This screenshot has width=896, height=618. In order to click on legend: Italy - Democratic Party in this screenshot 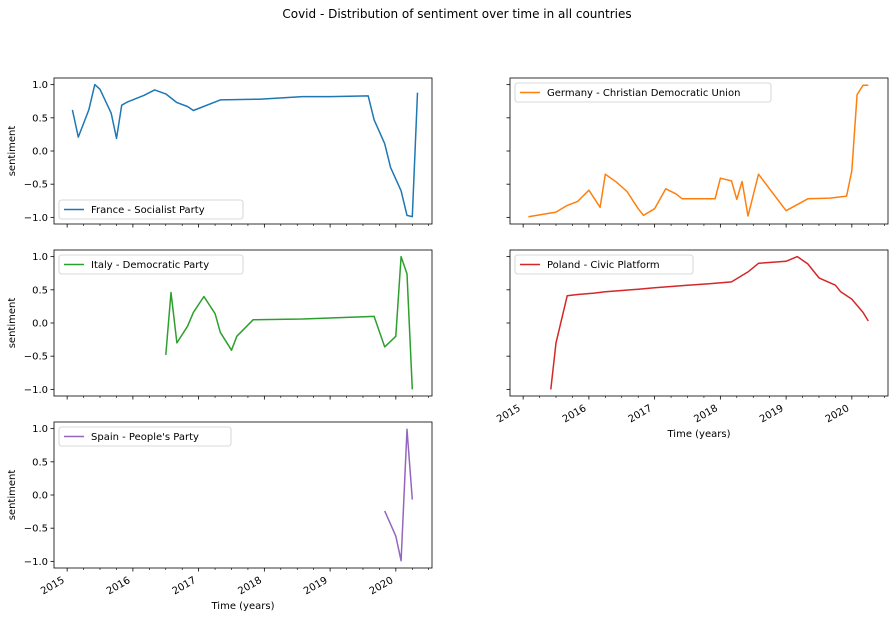, I will do `click(151, 264)`.